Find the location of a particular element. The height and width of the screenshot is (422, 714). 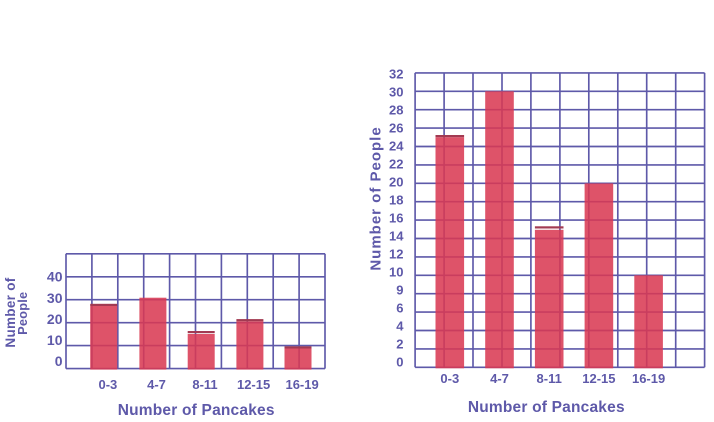

svg-text: 32 is located at coordinates (396, 74).